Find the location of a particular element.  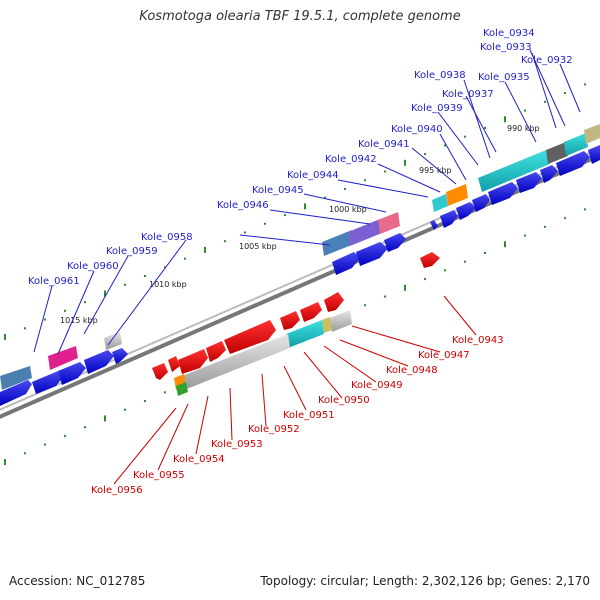

gene-label: Kole_0949 is located at coordinates (377, 385).